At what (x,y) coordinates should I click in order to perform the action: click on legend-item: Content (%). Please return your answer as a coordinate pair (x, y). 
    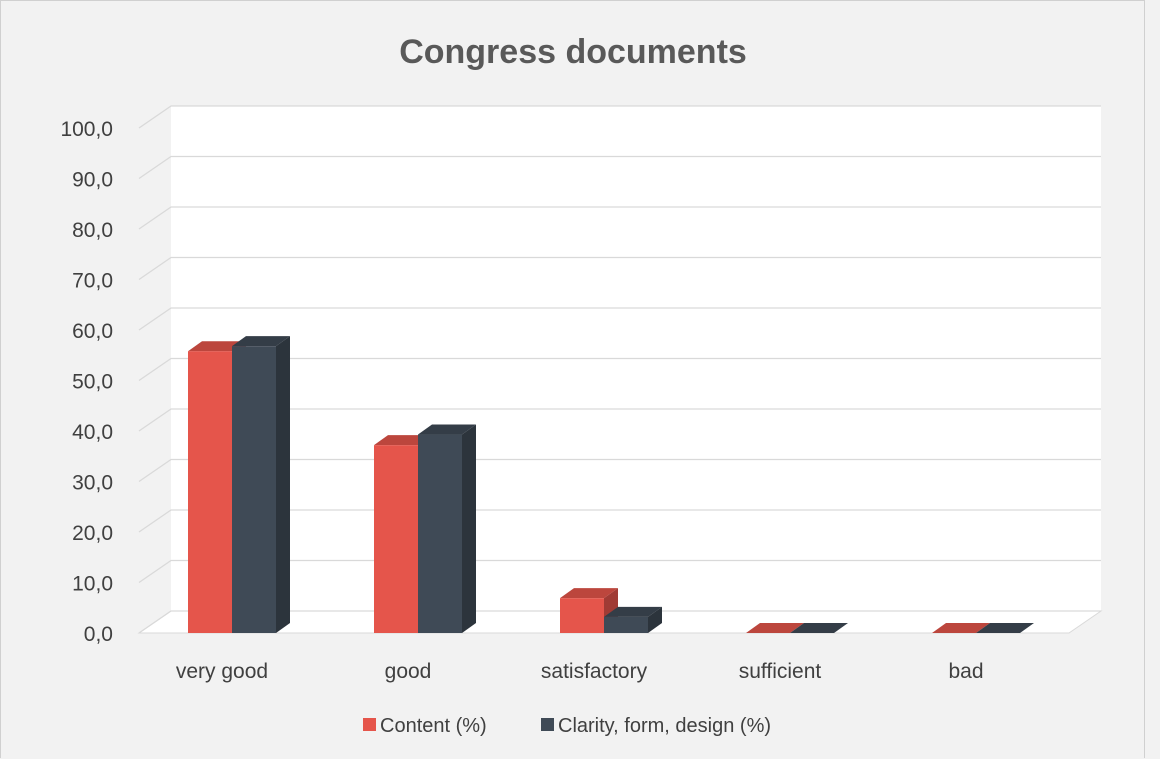
    Looking at the image, I should click on (425, 726).